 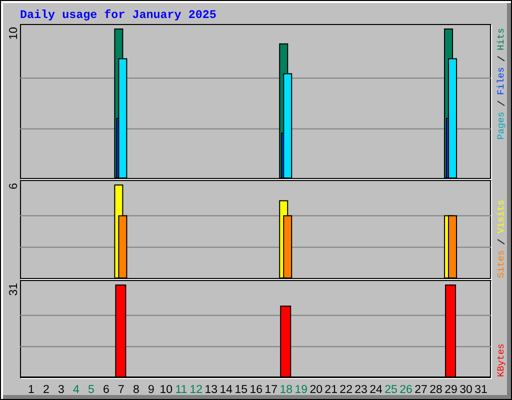 I want to click on text: Pages, so click(x=501, y=126).